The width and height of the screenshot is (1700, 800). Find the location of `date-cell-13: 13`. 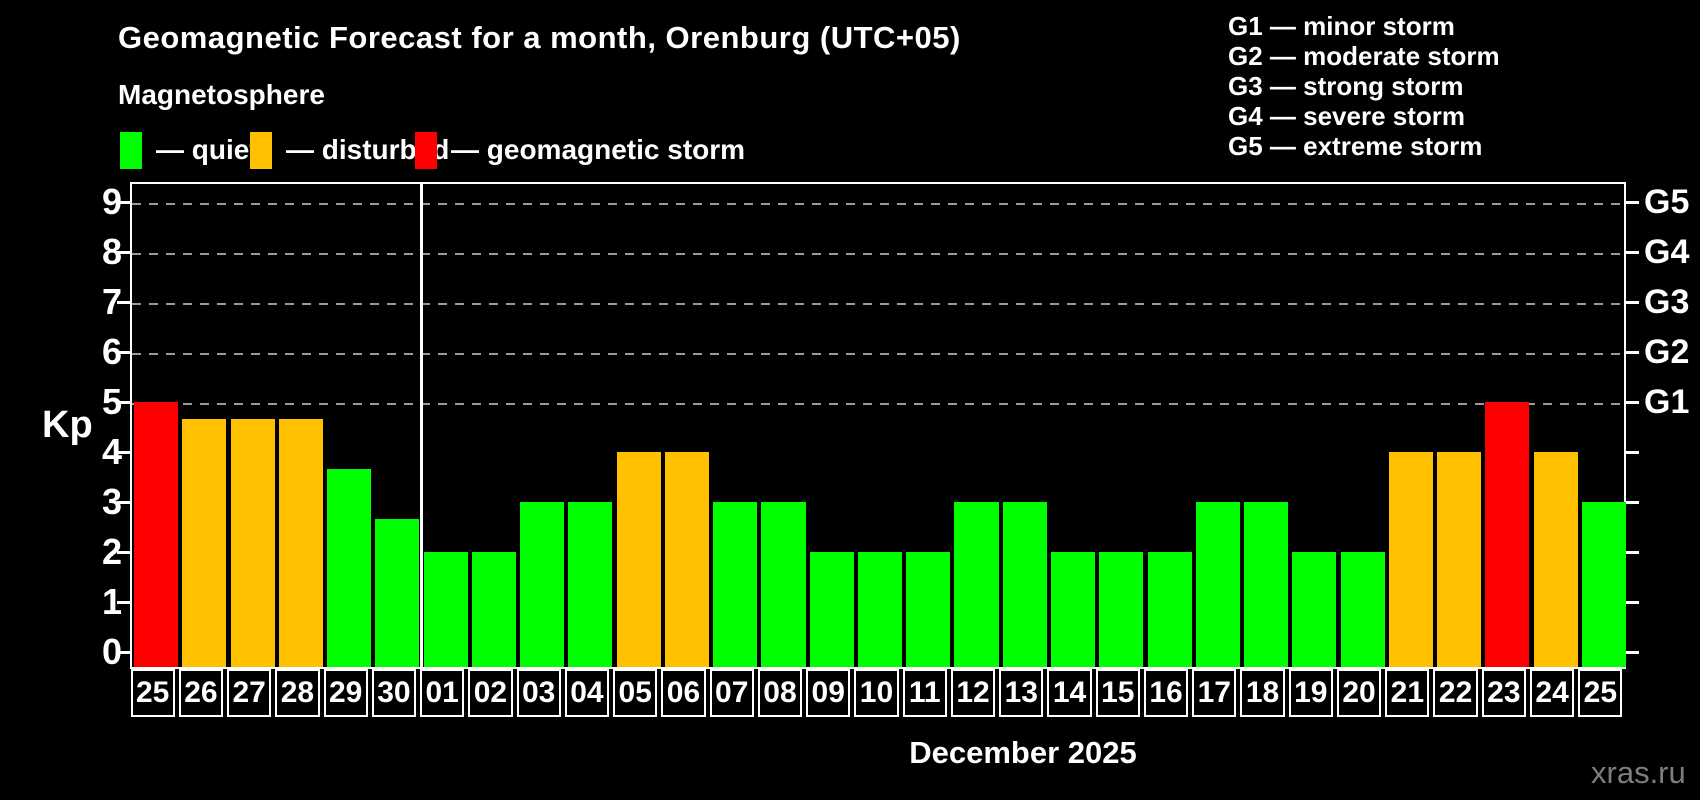

date-cell-13: 13 is located at coordinates (1021, 693).